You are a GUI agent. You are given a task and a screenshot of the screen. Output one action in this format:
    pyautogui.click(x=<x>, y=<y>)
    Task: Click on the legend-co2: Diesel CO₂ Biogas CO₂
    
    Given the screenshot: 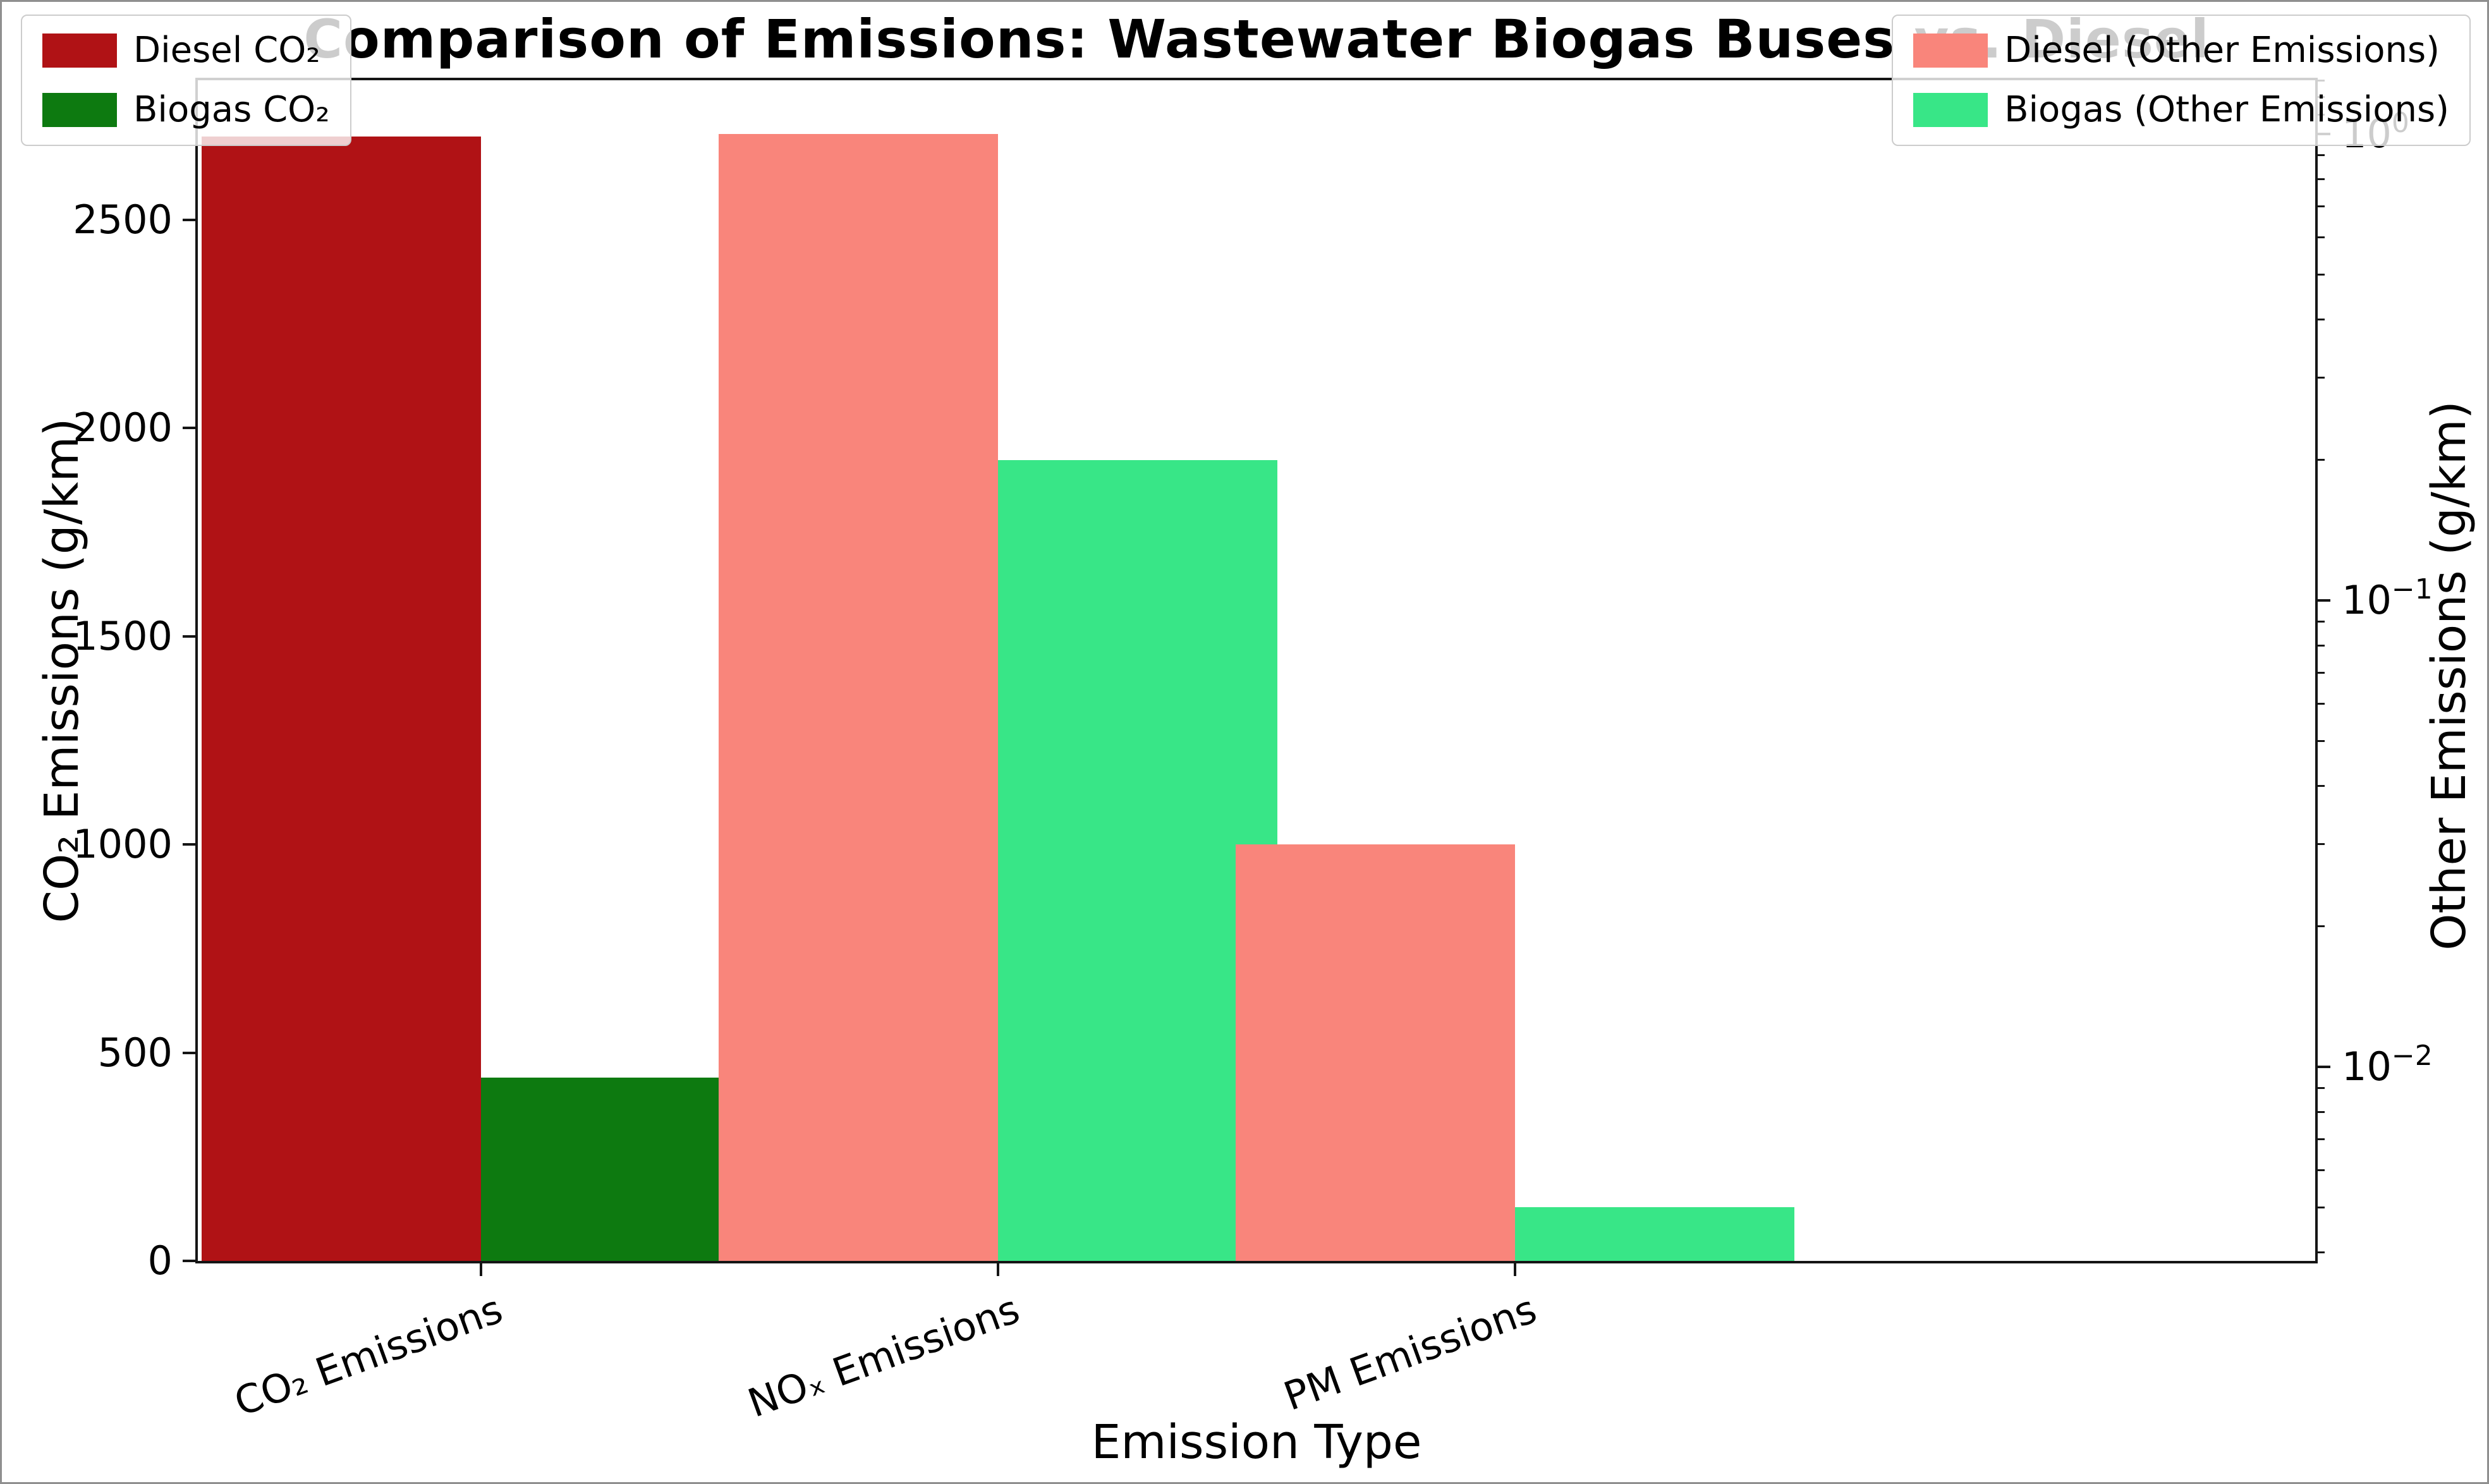 What is the action you would take?
    pyautogui.click(x=186, y=80)
    